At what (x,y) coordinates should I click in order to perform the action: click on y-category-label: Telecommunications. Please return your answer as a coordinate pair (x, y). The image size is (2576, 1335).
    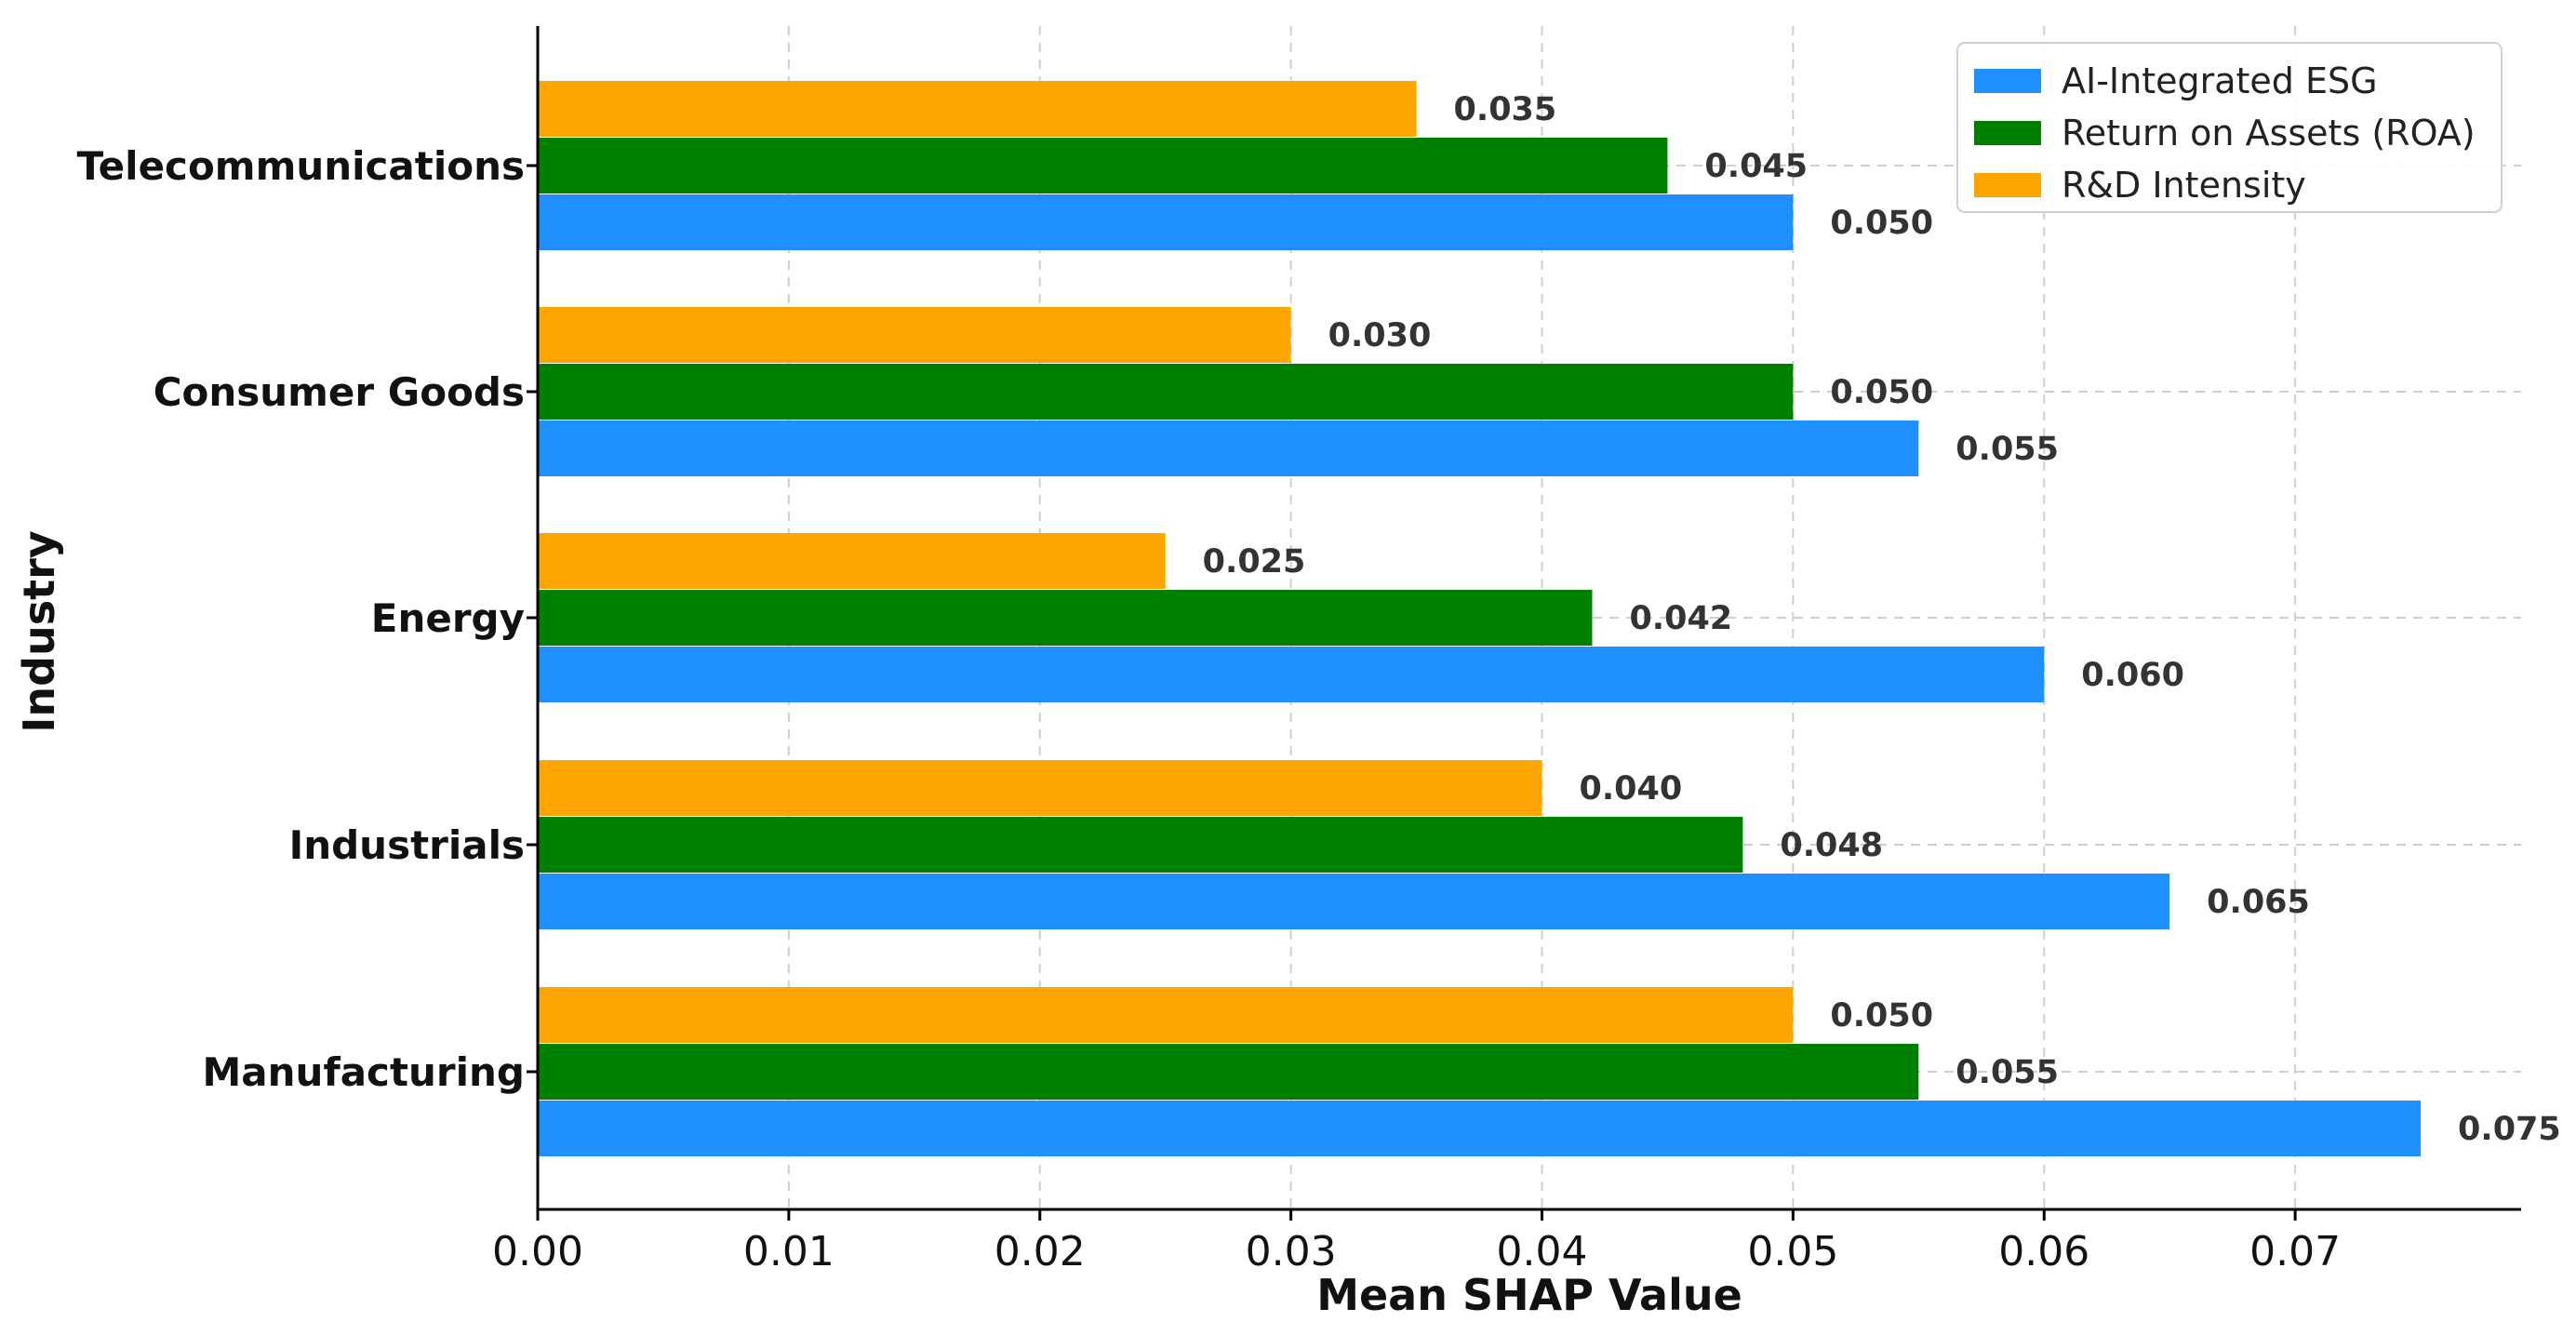
    Looking at the image, I should click on (301, 166).